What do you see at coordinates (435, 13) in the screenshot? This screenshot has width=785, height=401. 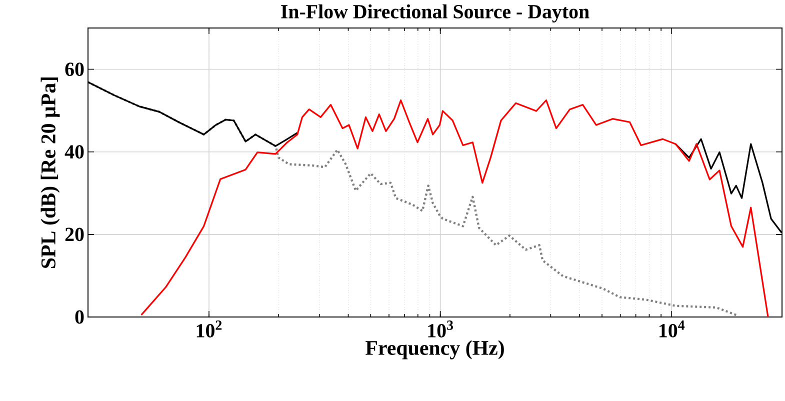 I see `chart-title: In-Flow Directional Source - Dayton` at bounding box center [435, 13].